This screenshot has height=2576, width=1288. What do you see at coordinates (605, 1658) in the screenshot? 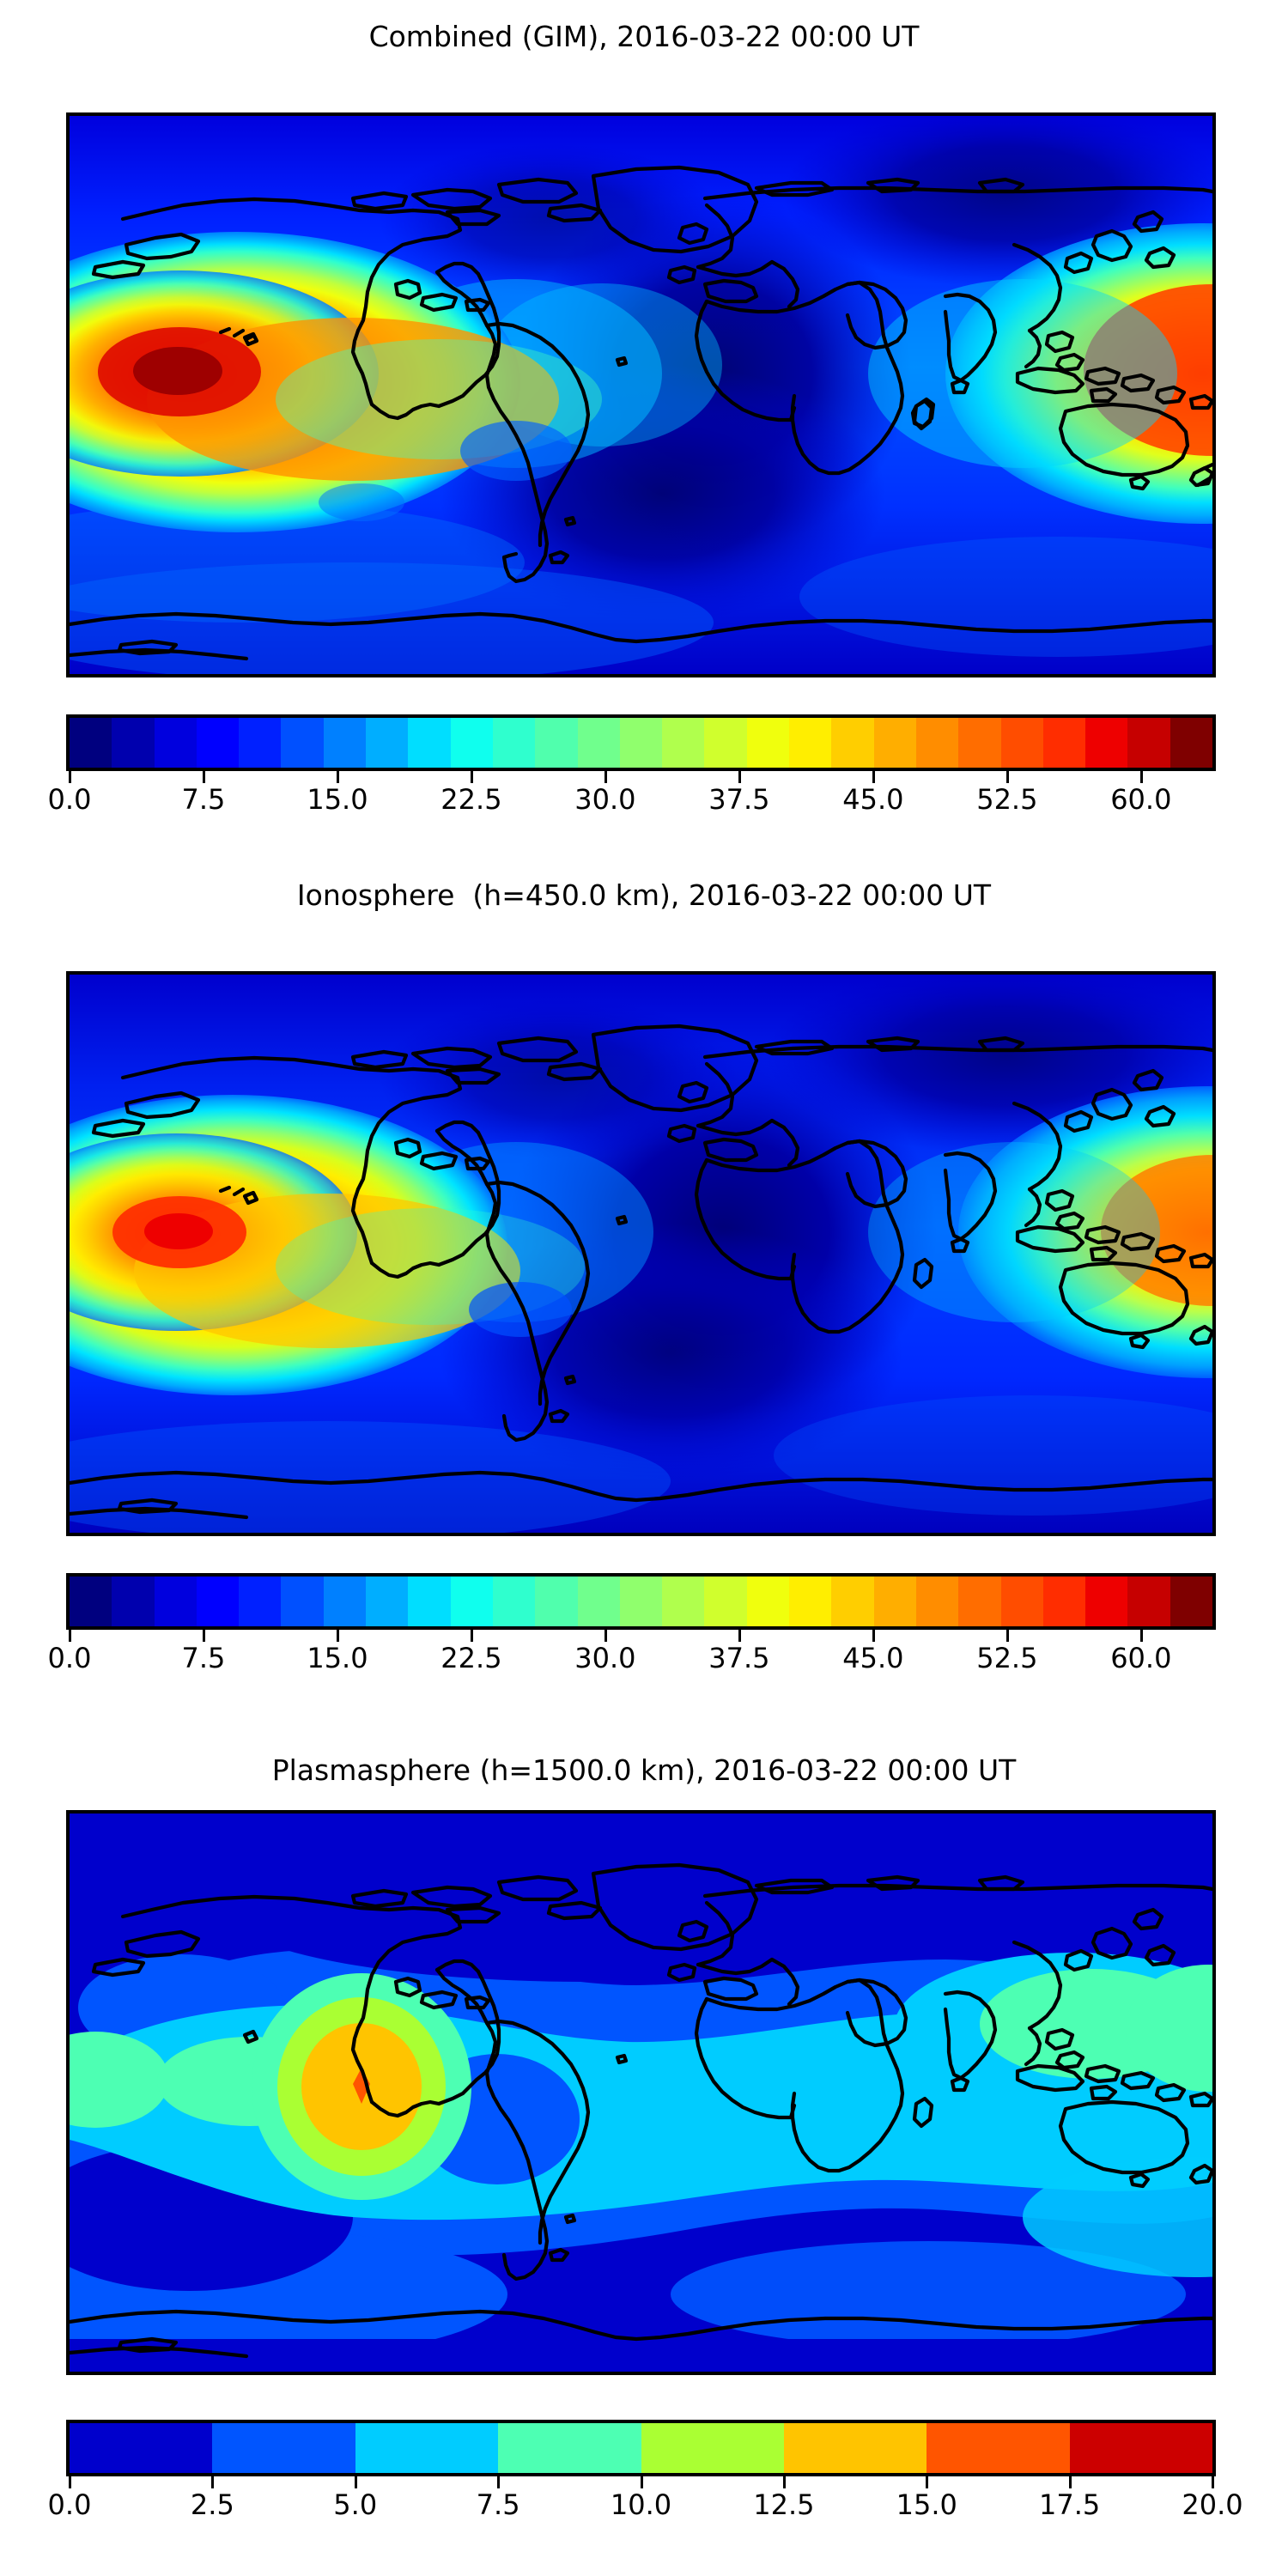
I see `colorbar-tick-label-4: 30.0` at bounding box center [605, 1658].